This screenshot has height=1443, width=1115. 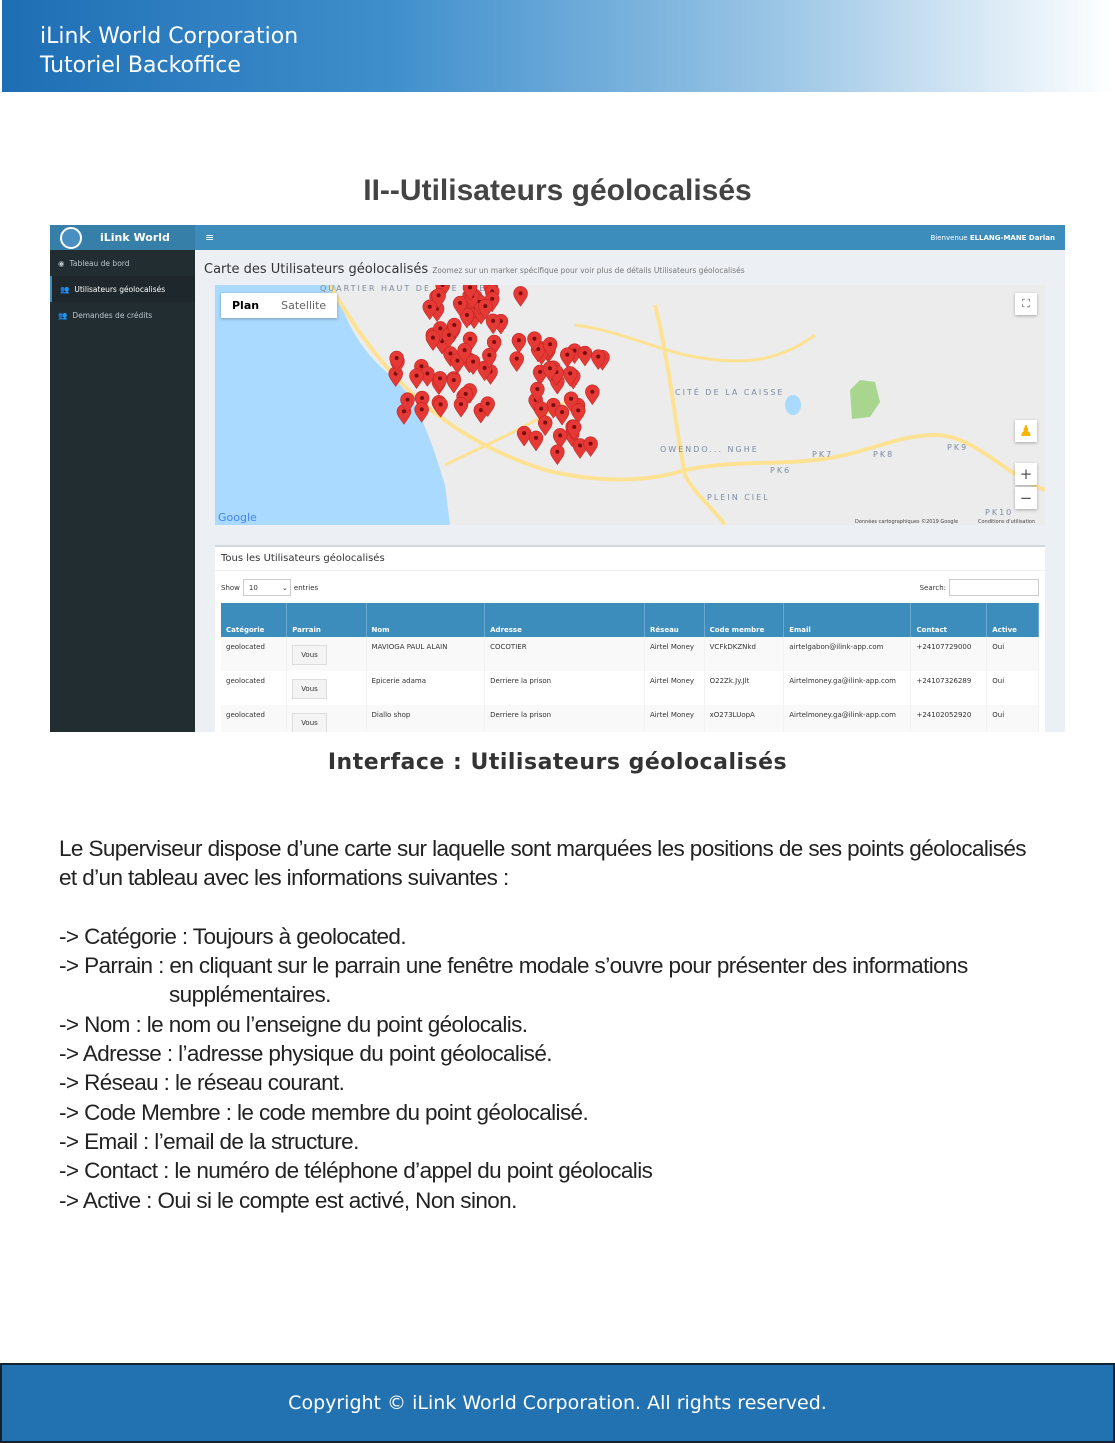 I want to click on entries-select: 10 ⌄, so click(x=266, y=587).